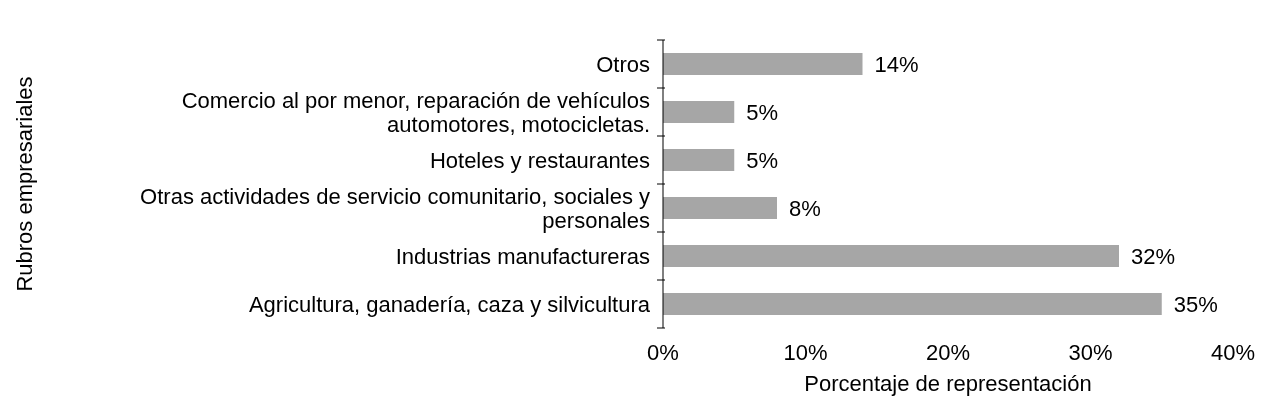 The image size is (1267, 419). What do you see at coordinates (1153, 256) in the screenshot?
I see `data-label: 32%` at bounding box center [1153, 256].